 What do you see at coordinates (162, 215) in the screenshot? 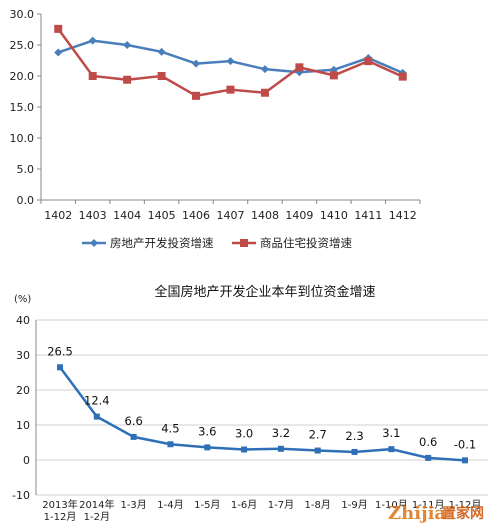
I see `chart1-x-tick-label: 1405` at bounding box center [162, 215].